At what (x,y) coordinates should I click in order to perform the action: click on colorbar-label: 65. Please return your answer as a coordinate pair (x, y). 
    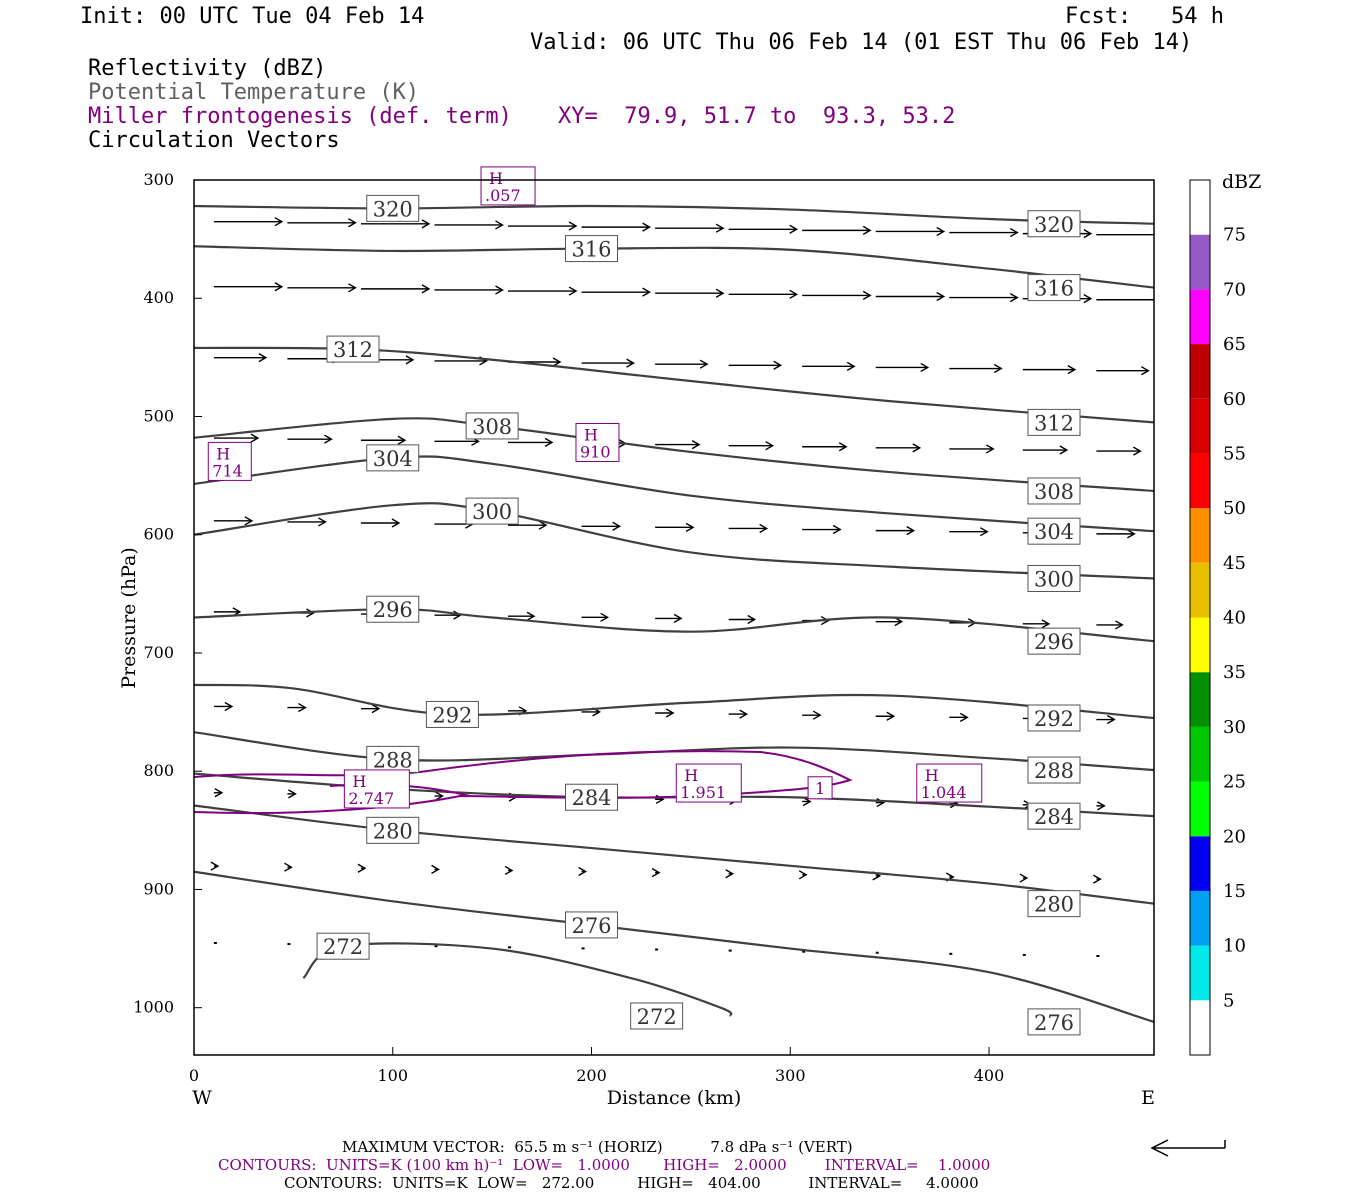
    Looking at the image, I should click on (1234, 344).